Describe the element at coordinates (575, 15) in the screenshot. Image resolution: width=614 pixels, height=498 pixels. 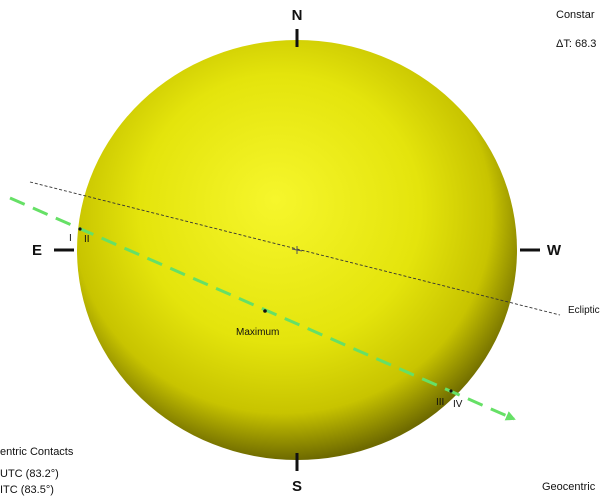
I see `info-constants: Constar` at that location.